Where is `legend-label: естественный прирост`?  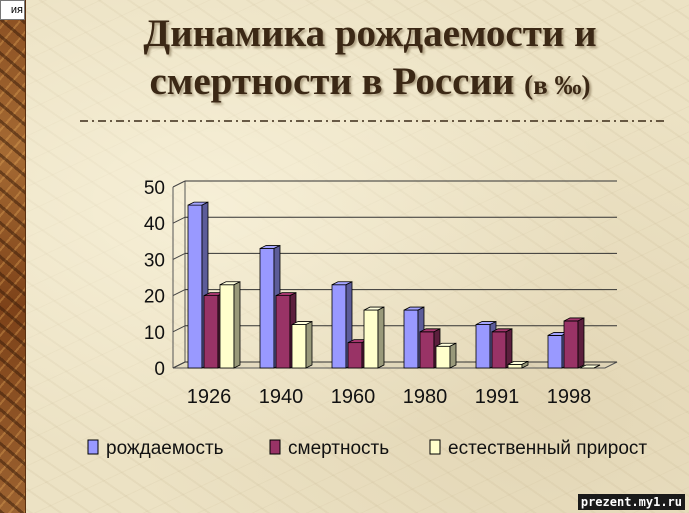
legend-label: естественный прирост is located at coordinates (547, 448).